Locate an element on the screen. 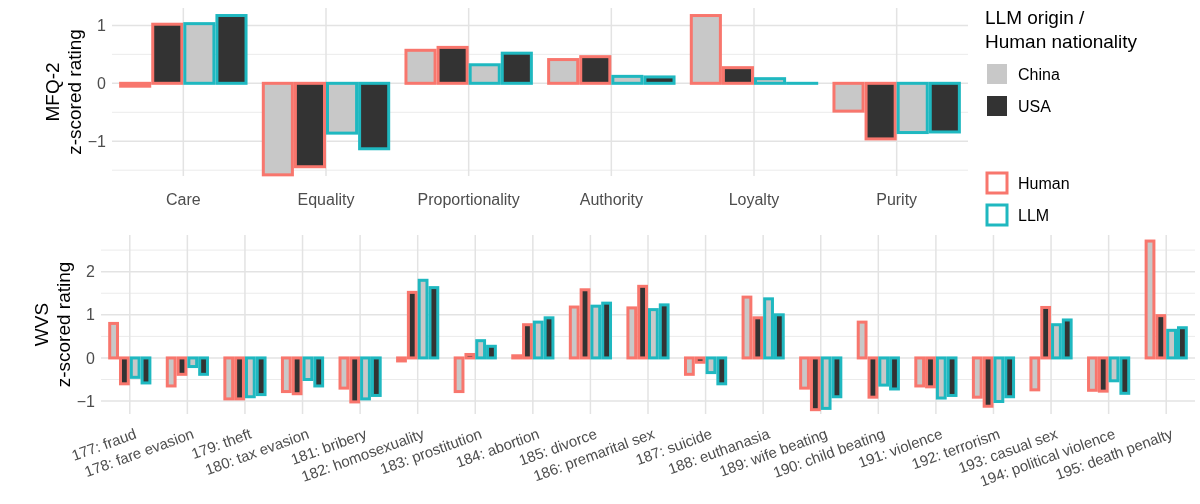  x-tick-label: Proportionality is located at coordinates (468, 200).